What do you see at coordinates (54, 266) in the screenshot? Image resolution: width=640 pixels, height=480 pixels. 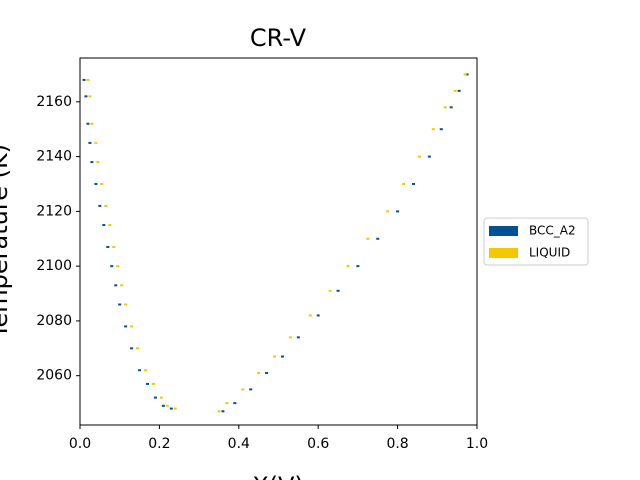 I see `y-tick-label: 2100` at bounding box center [54, 266].